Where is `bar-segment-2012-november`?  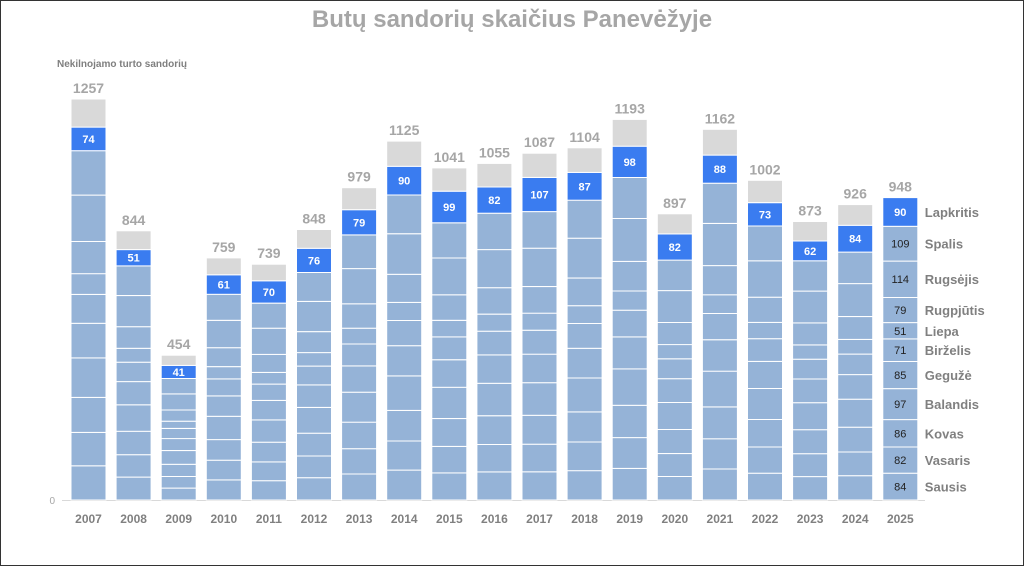 bar-segment-2012-november is located at coordinates (314, 260).